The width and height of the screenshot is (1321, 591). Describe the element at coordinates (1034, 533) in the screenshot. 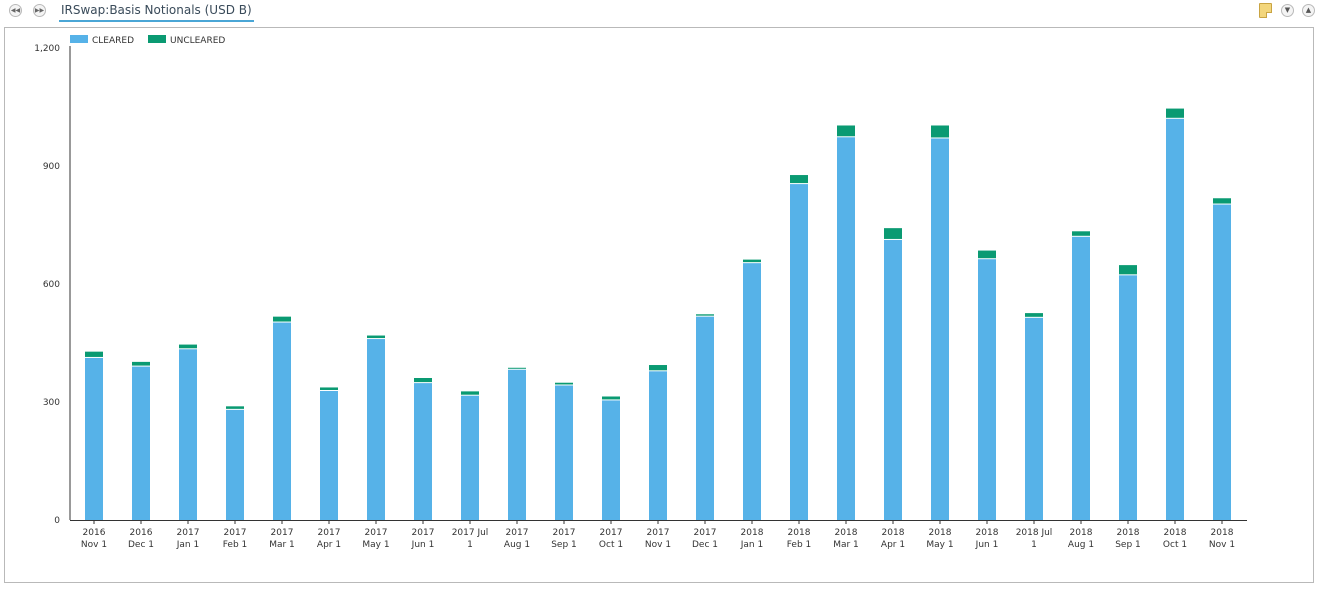

I see `x-tick-label-line1: 2018 Jul` at that location.